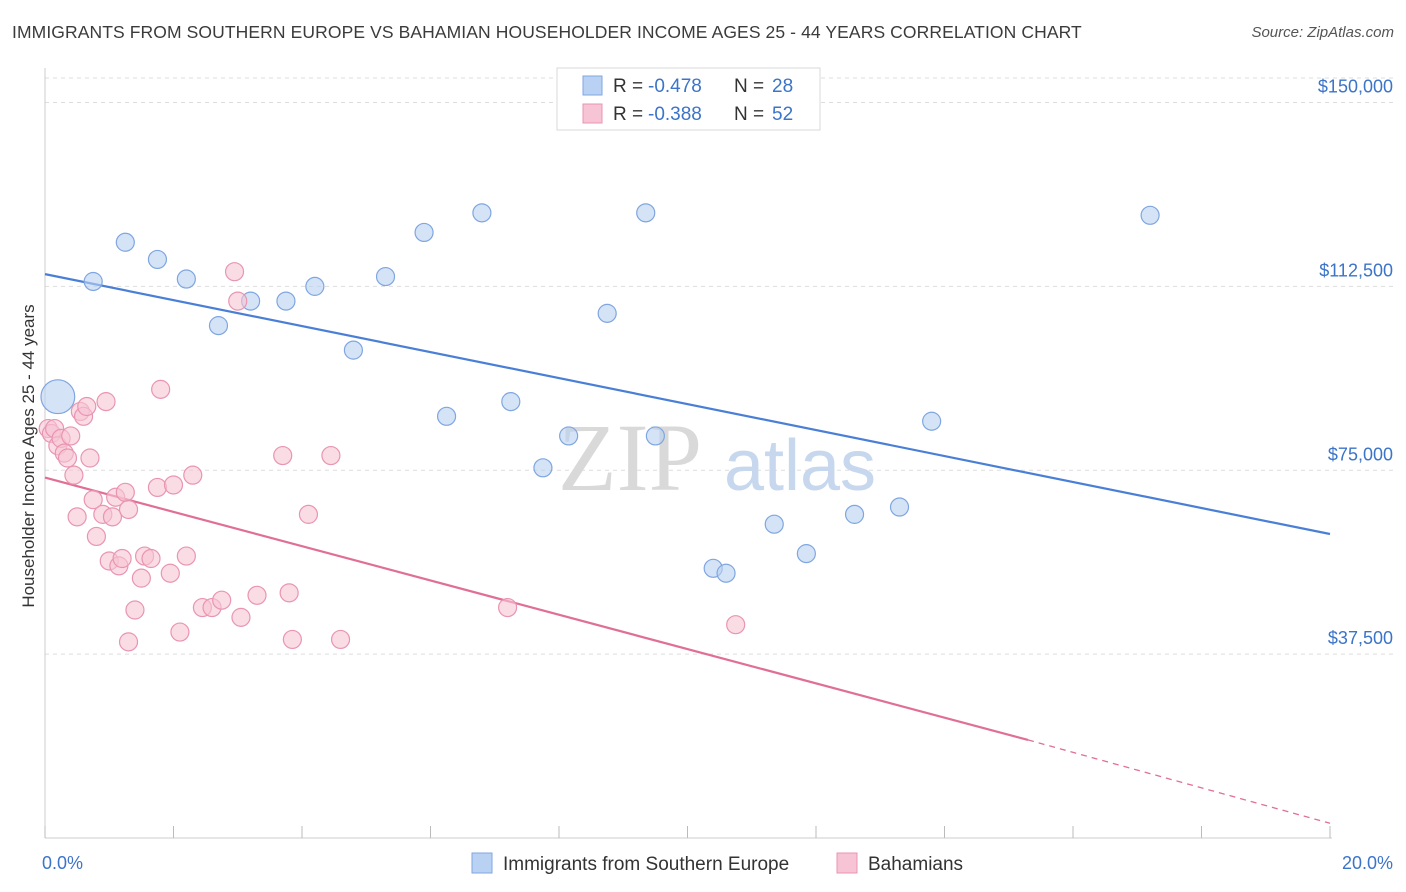  What do you see at coordinates (1322, 32) in the screenshot?
I see `source-label: Source: ZipAtlas.com` at bounding box center [1322, 32].